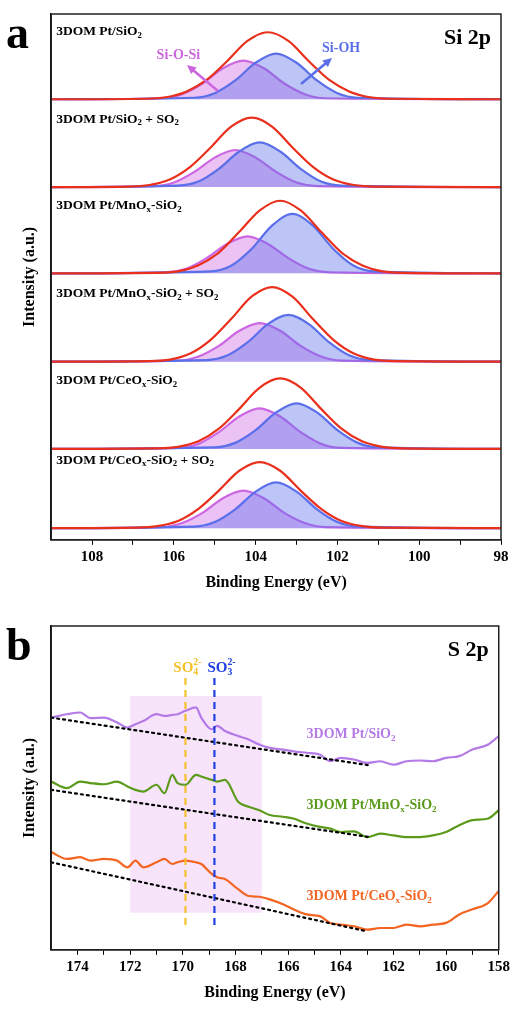 The height and width of the screenshot is (1010, 513). What do you see at coordinates (174, 555) in the screenshot?
I see `x-tick-label: 106` at bounding box center [174, 555].